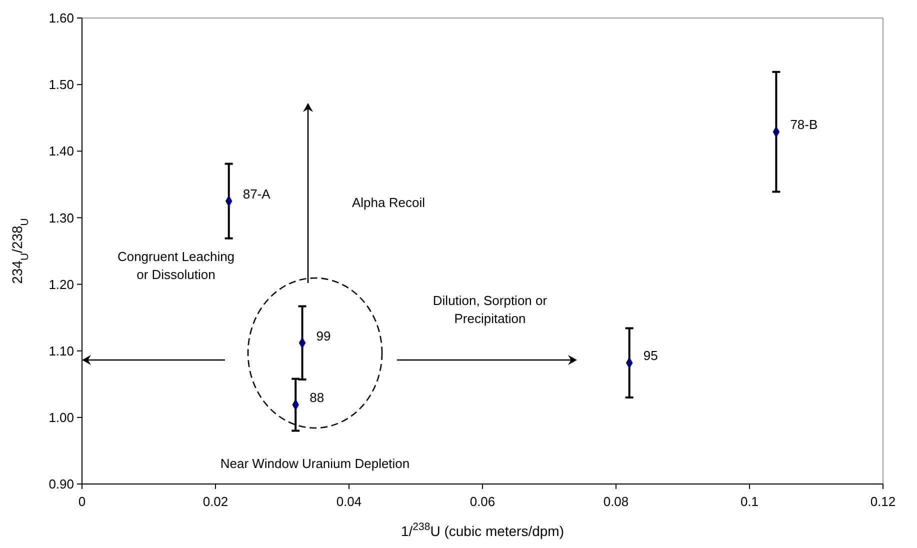 The width and height of the screenshot is (917, 548). I want to click on x-tick-label: 0.06, so click(483, 501).